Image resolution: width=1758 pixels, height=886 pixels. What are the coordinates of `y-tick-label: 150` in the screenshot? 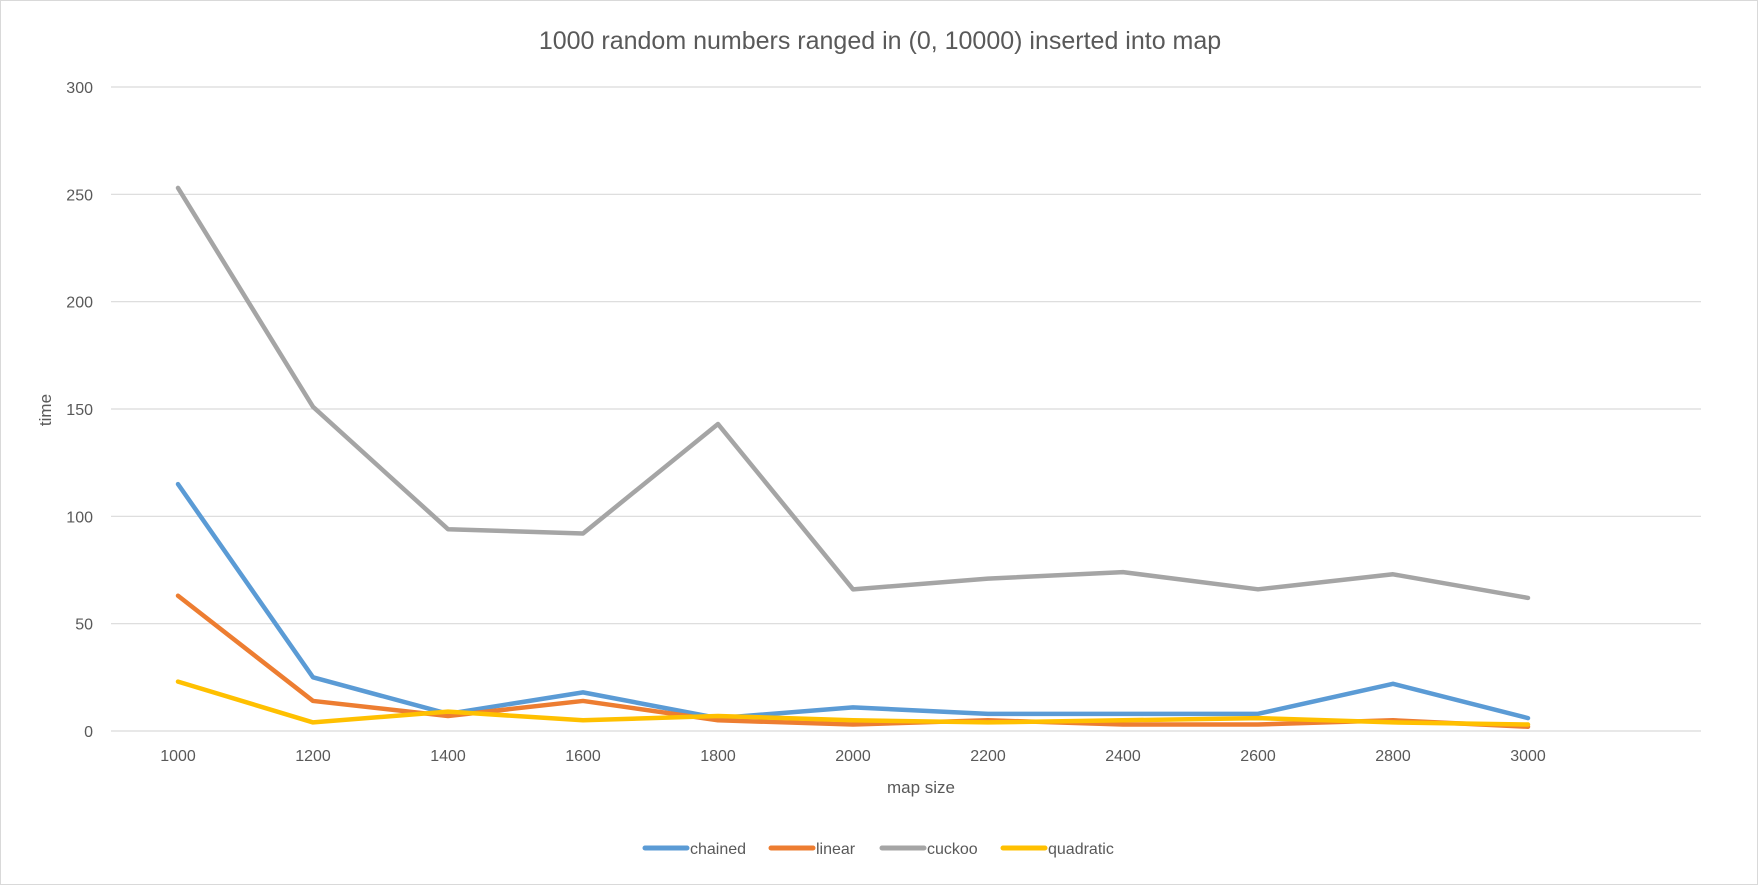 It's located at (79, 410).